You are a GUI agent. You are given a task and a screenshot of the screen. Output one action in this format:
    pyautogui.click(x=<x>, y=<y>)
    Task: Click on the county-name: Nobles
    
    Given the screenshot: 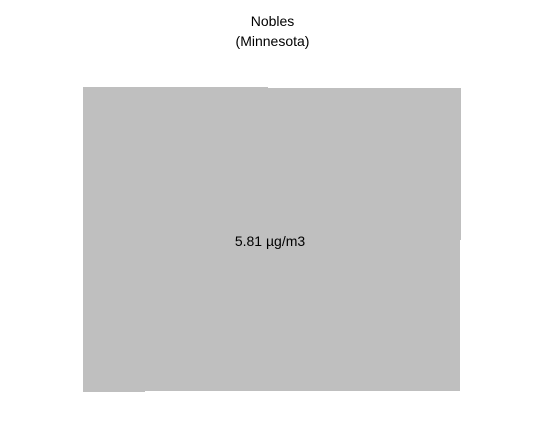 What is the action you would take?
    pyautogui.click(x=272, y=21)
    